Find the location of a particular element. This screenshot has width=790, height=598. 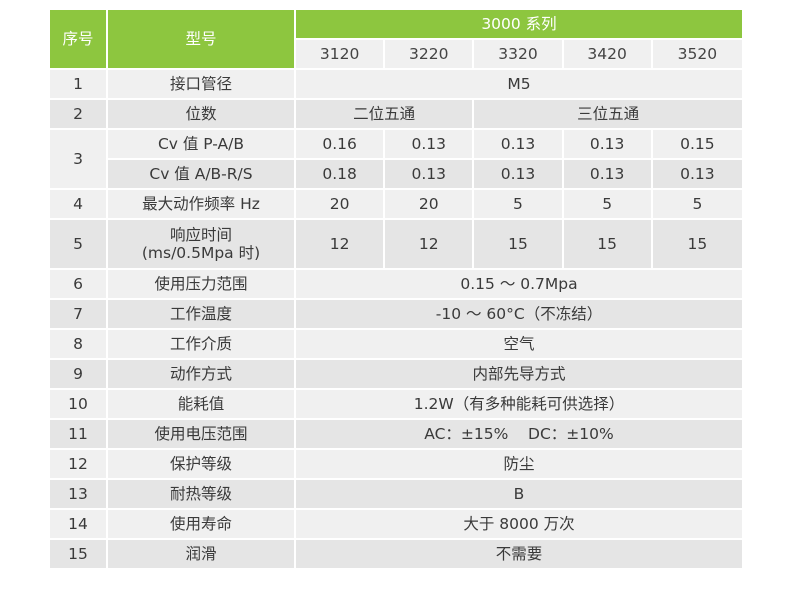

row-value: B is located at coordinates (519, 495).